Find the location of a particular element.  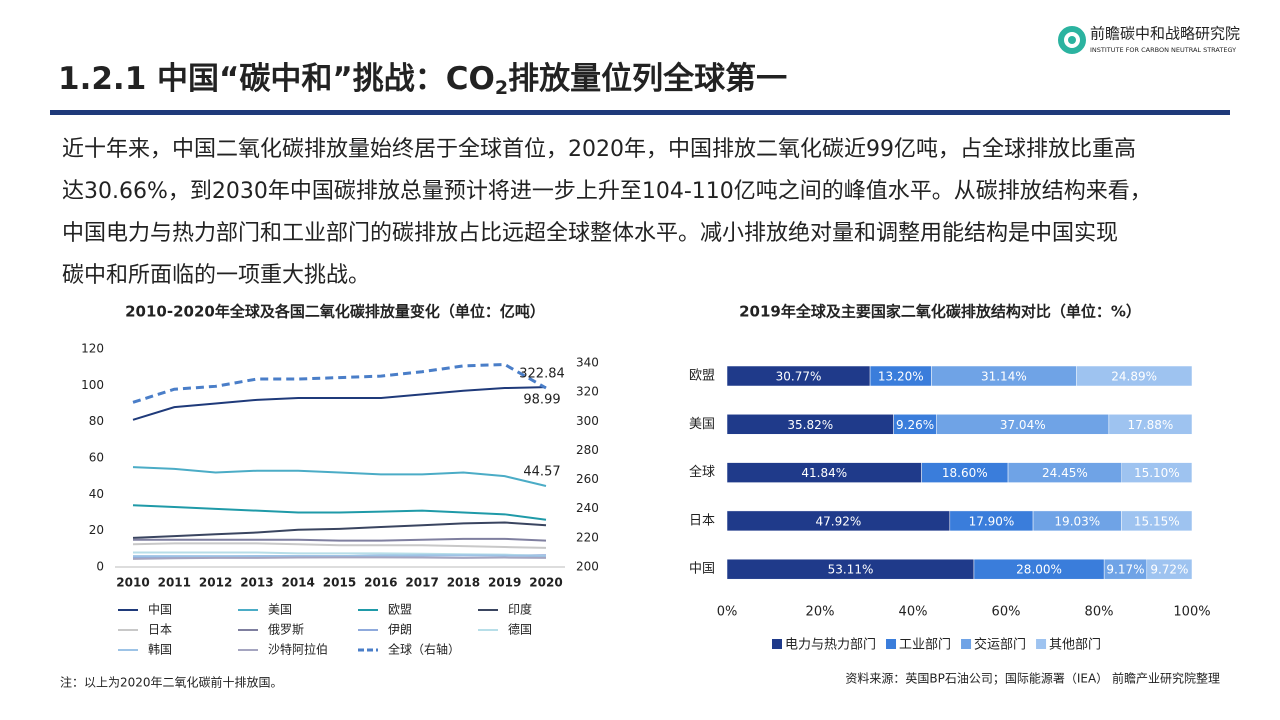

y-tick-label: 120 is located at coordinates (92, 349).